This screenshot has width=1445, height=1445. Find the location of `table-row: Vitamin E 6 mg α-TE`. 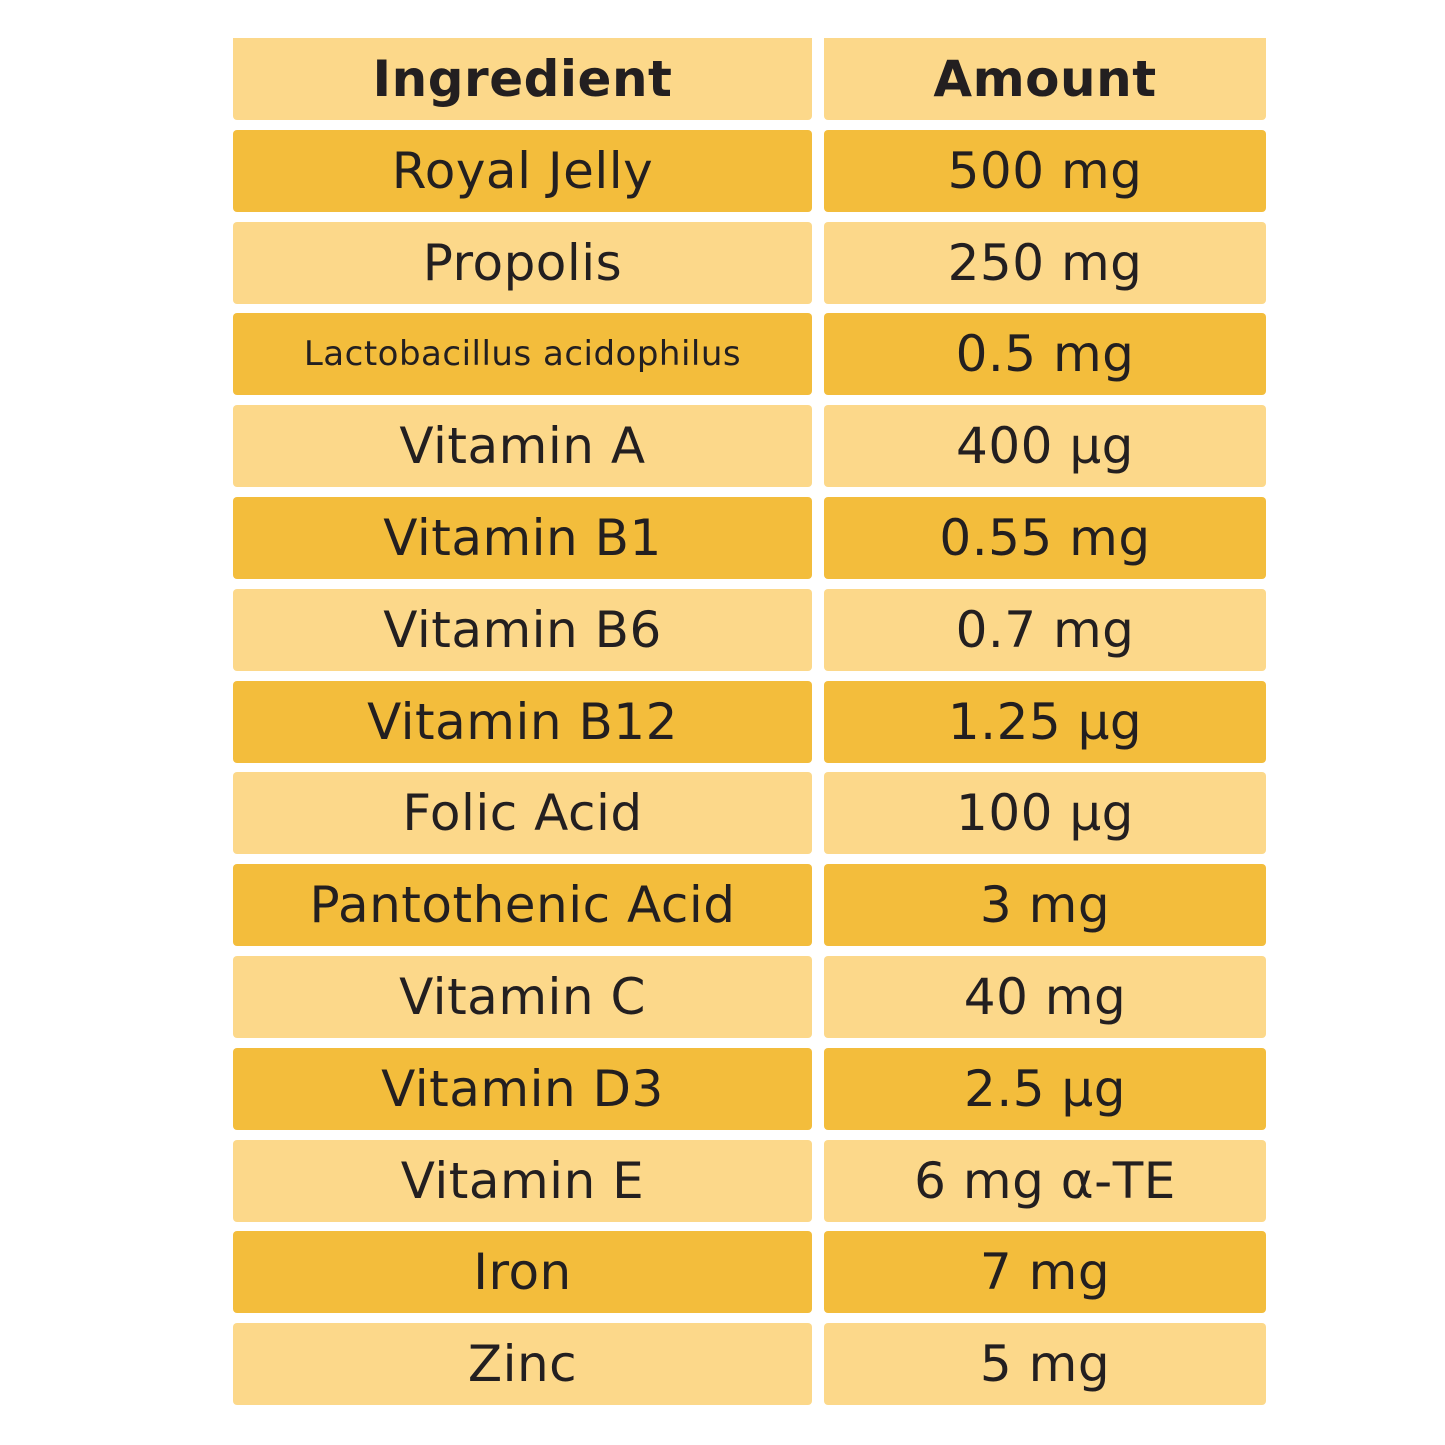

table-row: Vitamin E 6 mg α-TE is located at coordinates (749, 1180).